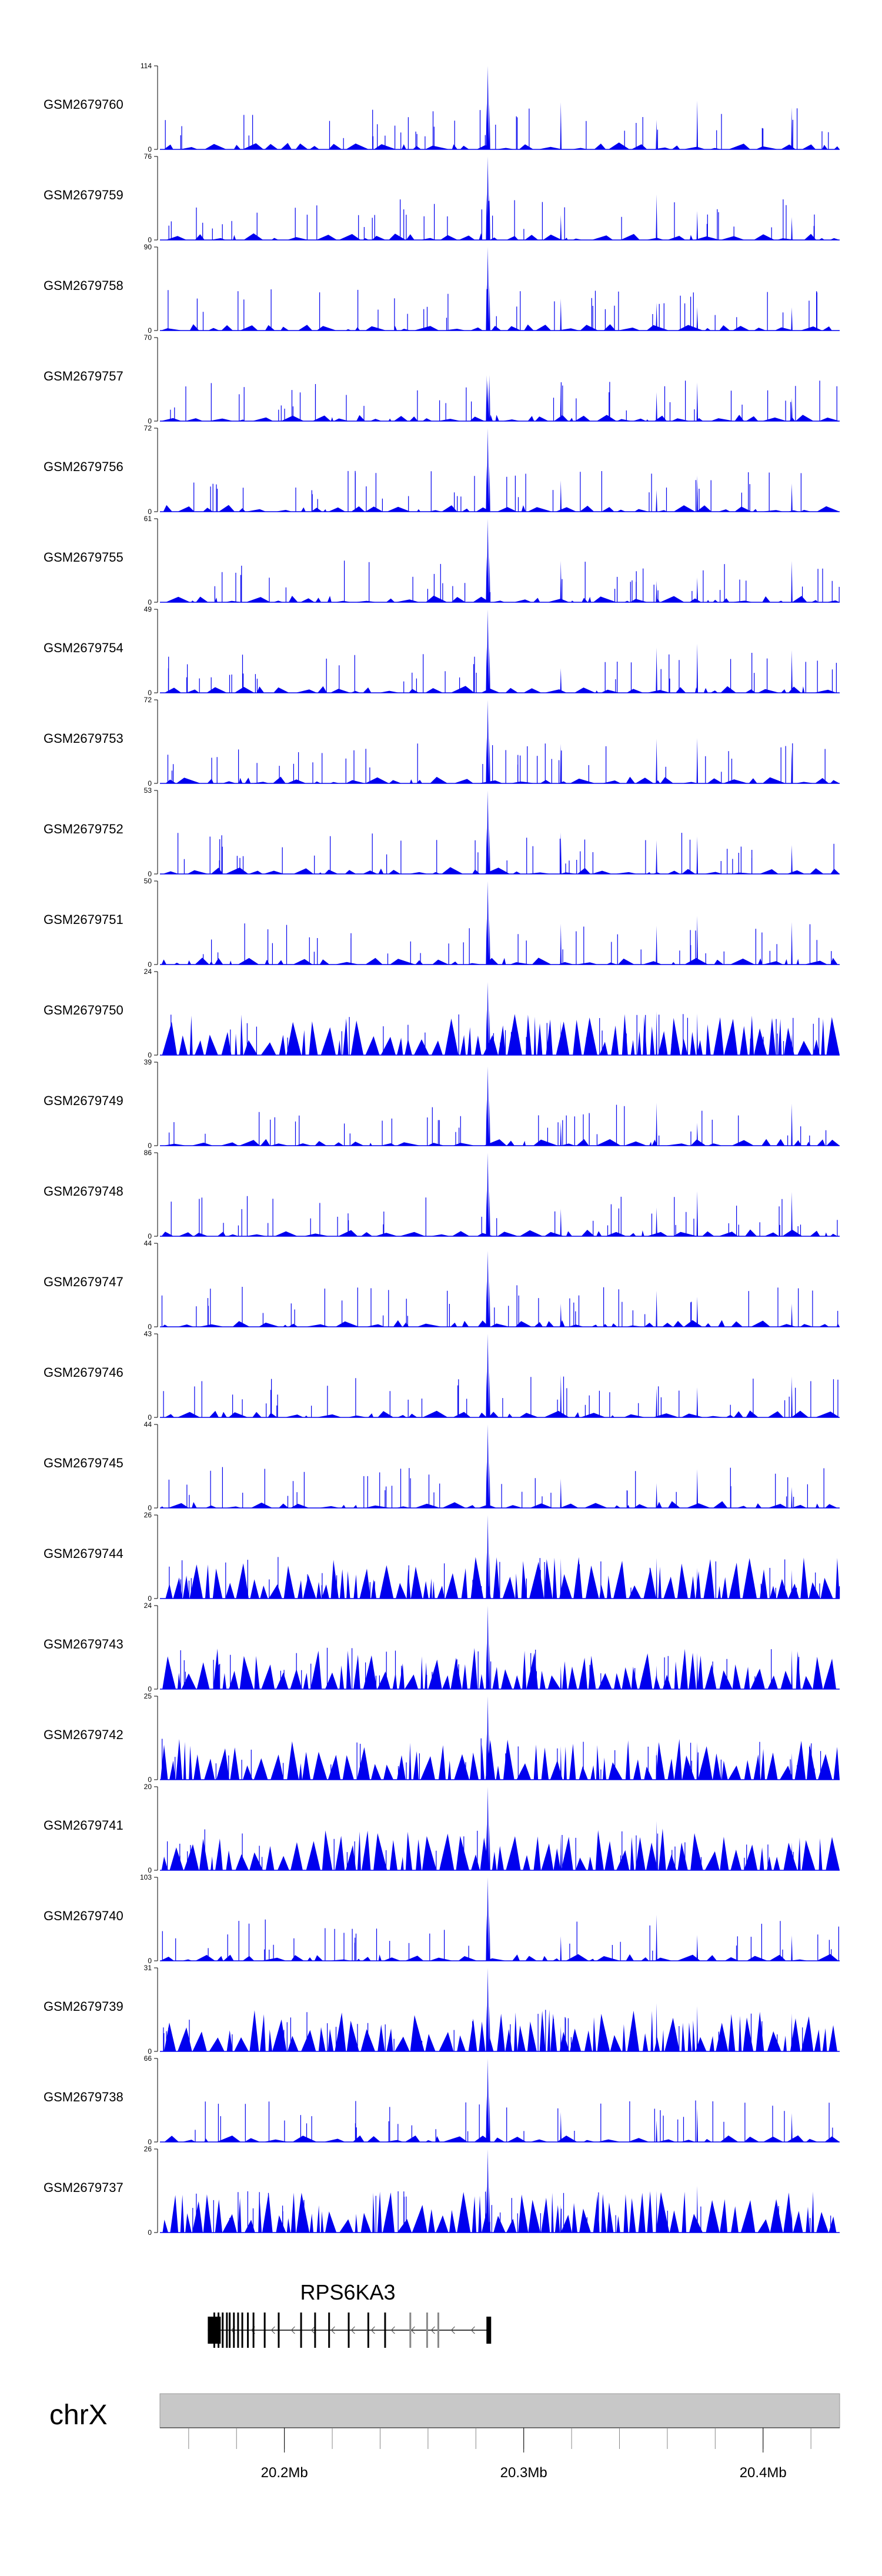  I want to click on track-GSM2679759: GSM2679759 76 0, so click(442, 198).